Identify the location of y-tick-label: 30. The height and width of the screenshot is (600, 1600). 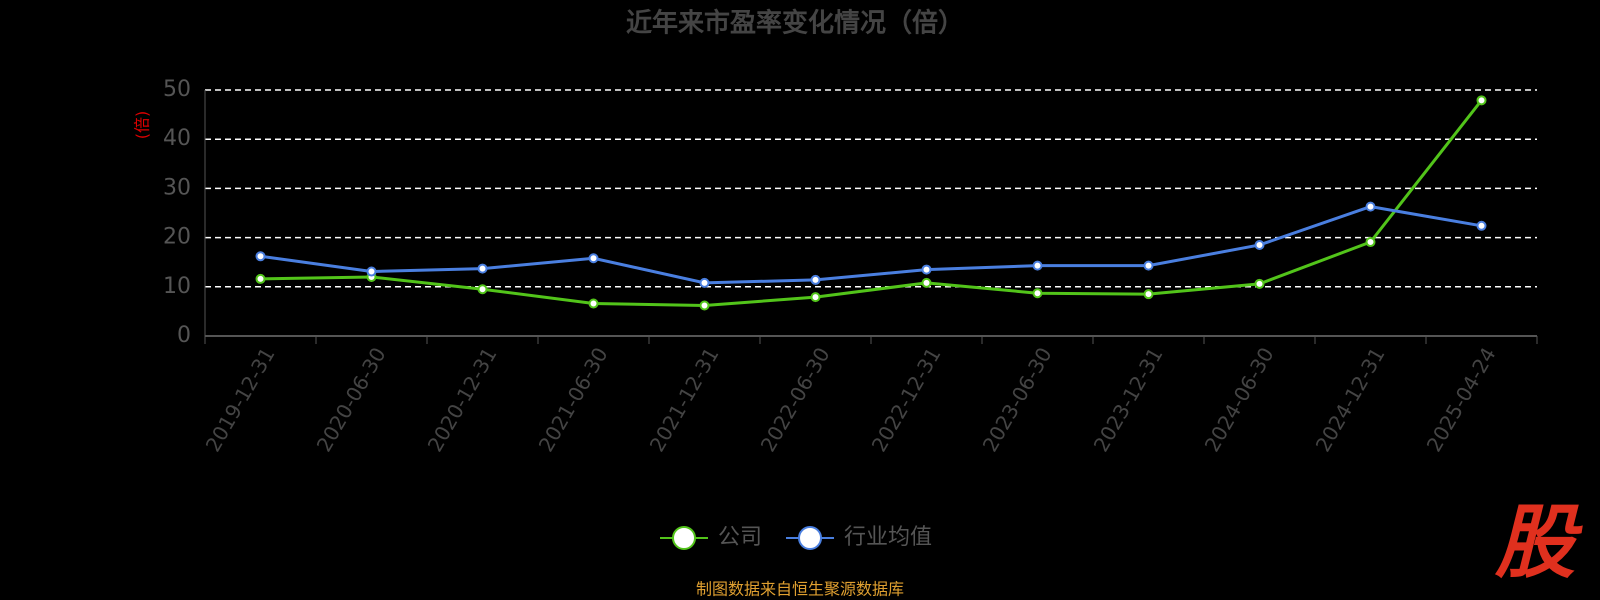
(177, 187).